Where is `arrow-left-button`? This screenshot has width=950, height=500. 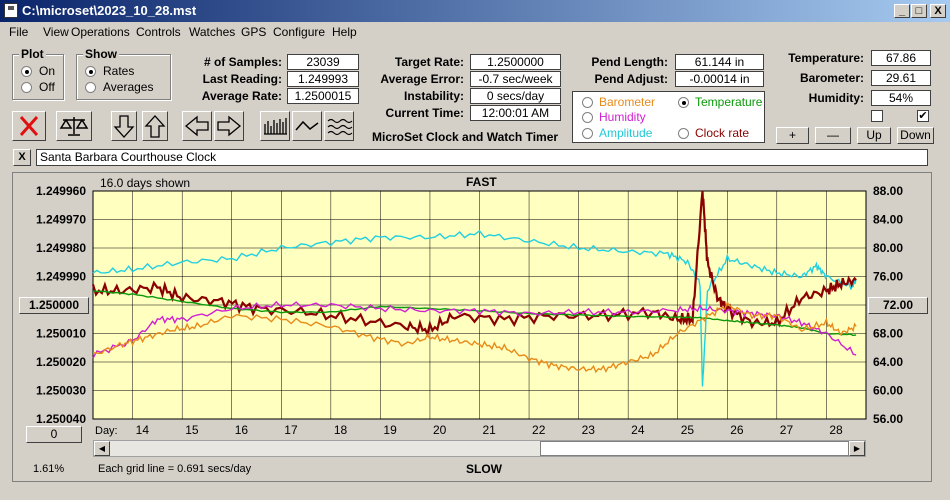
arrow-left-button is located at coordinates (197, 126).